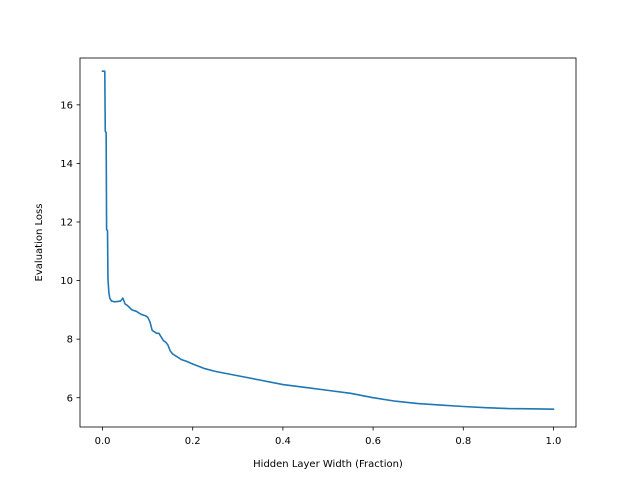 The width and height of the screenshot is (640, 480). What do you see at coordinates (283, 441) in the screenshot?
I see `x-tick-label: 0.4` at bounding box center [283, 441].